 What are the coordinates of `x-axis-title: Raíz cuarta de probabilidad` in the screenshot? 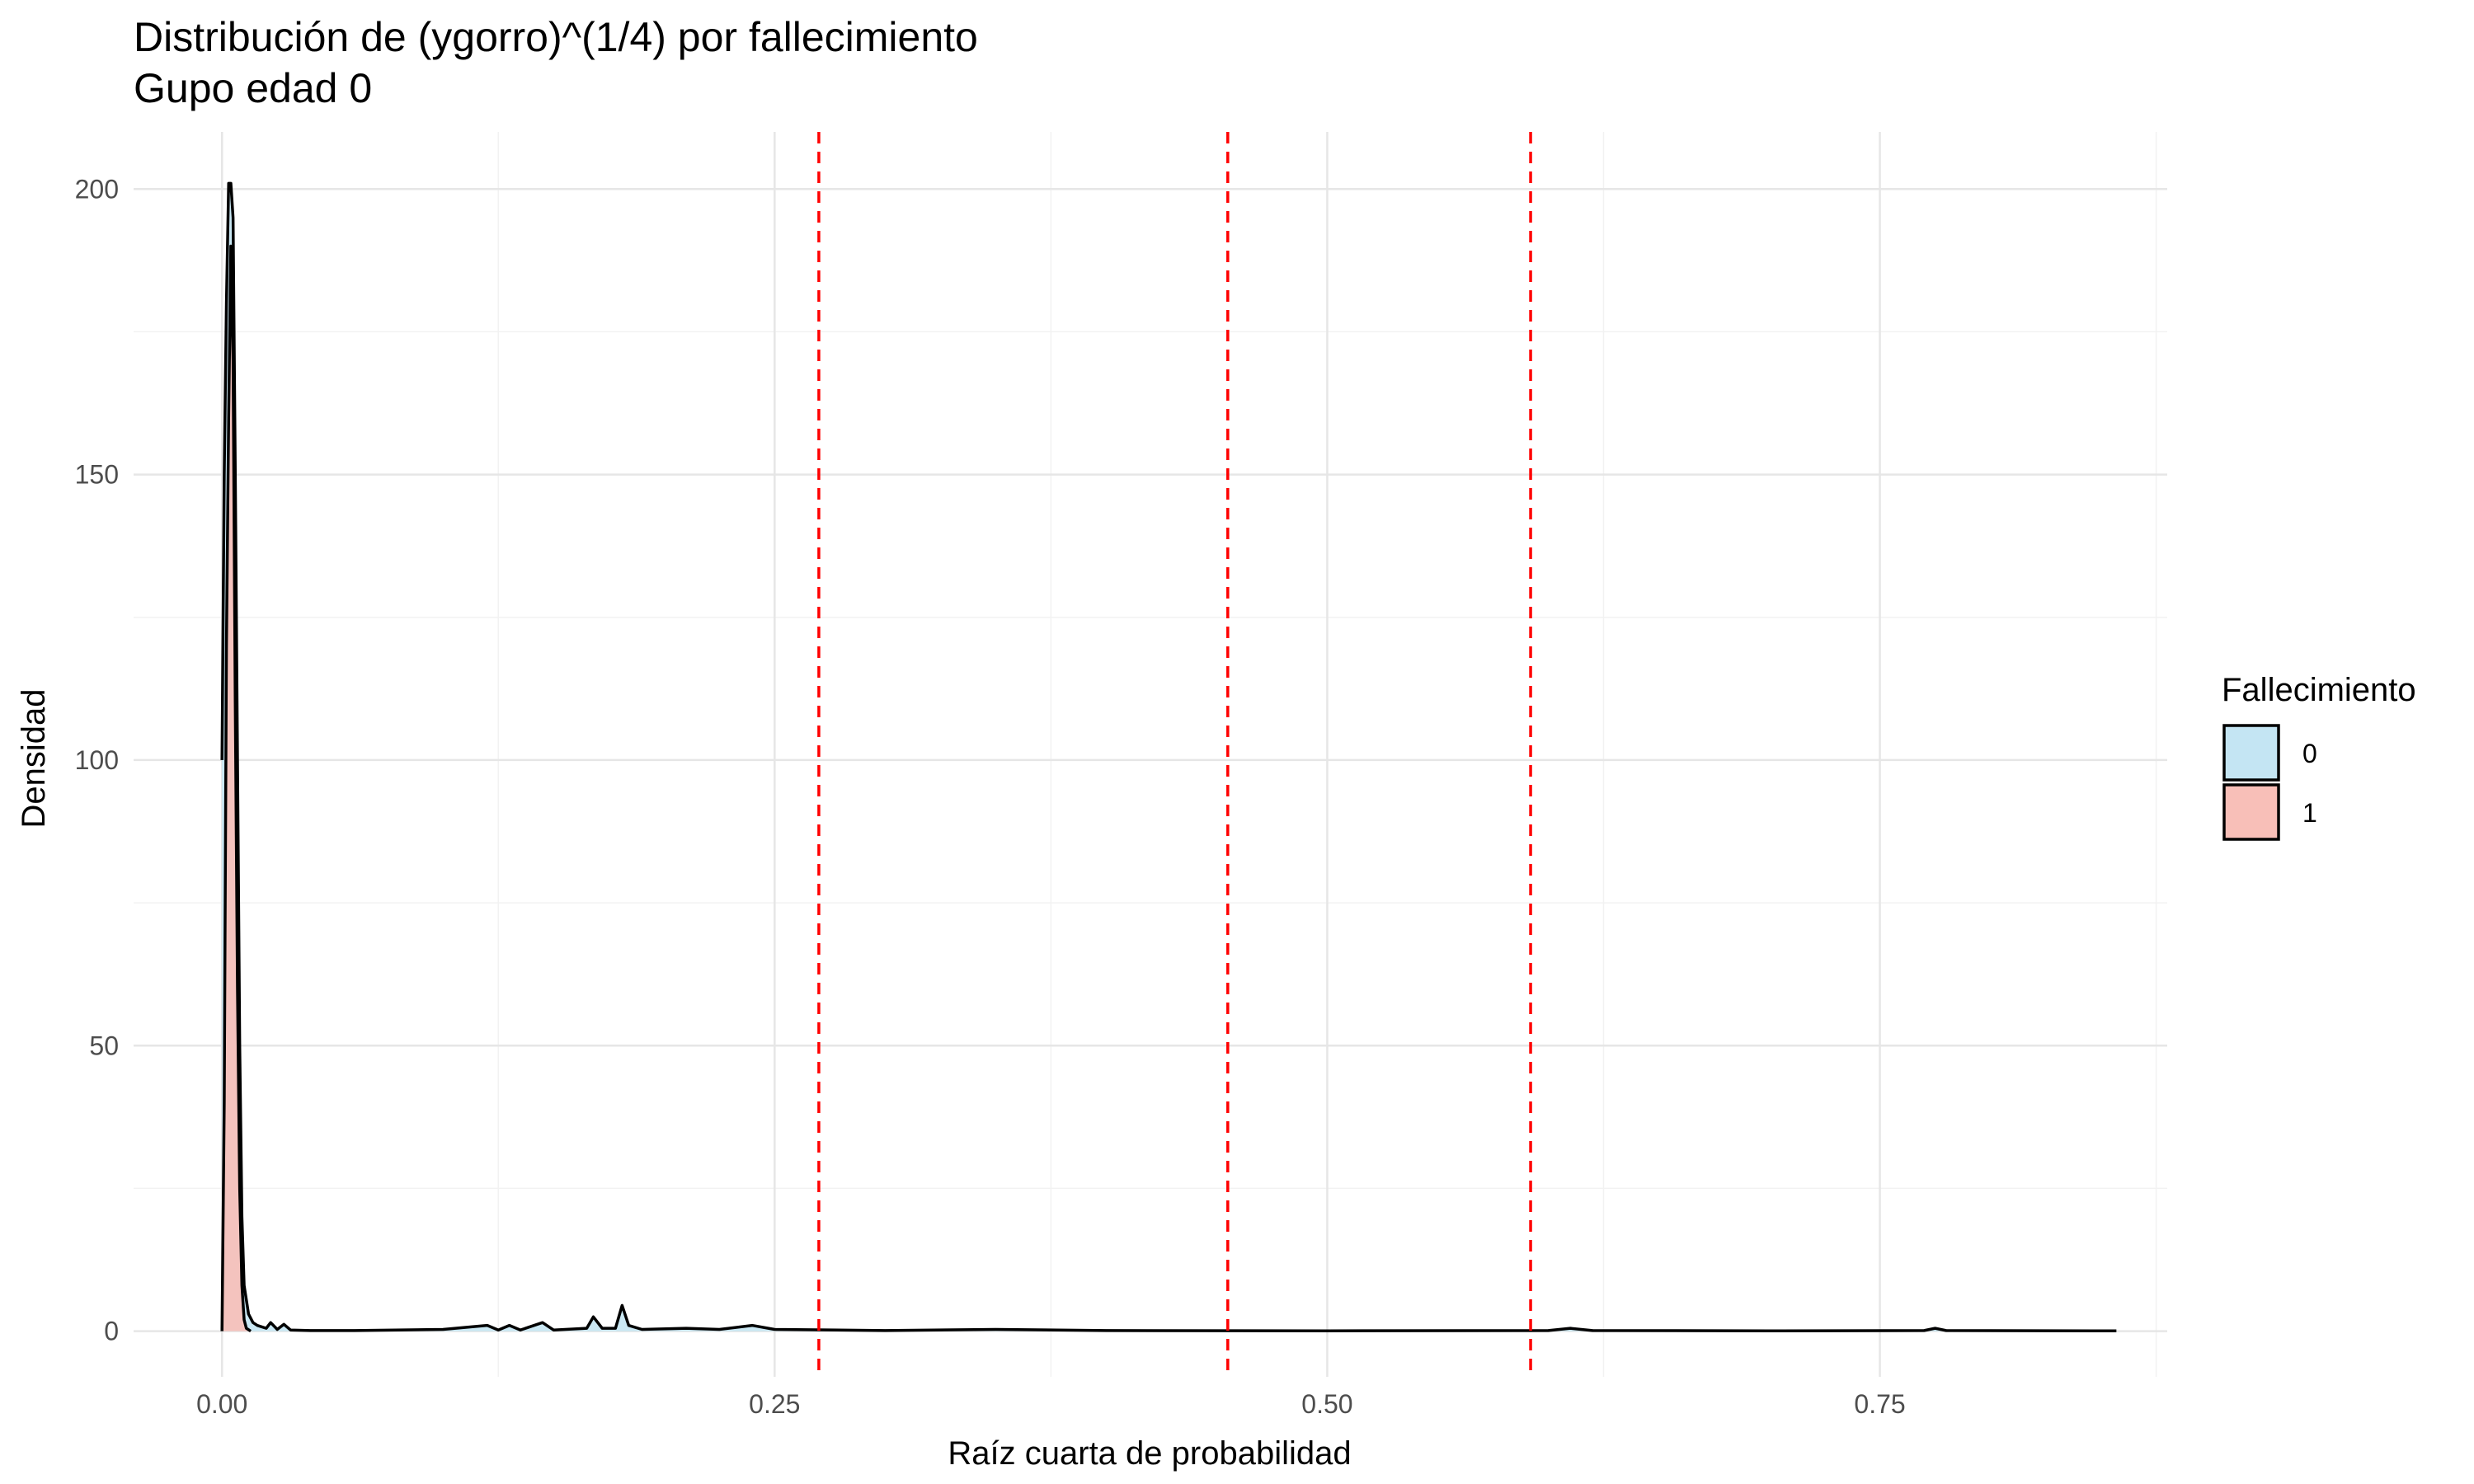 It's located at (1149, 1453).